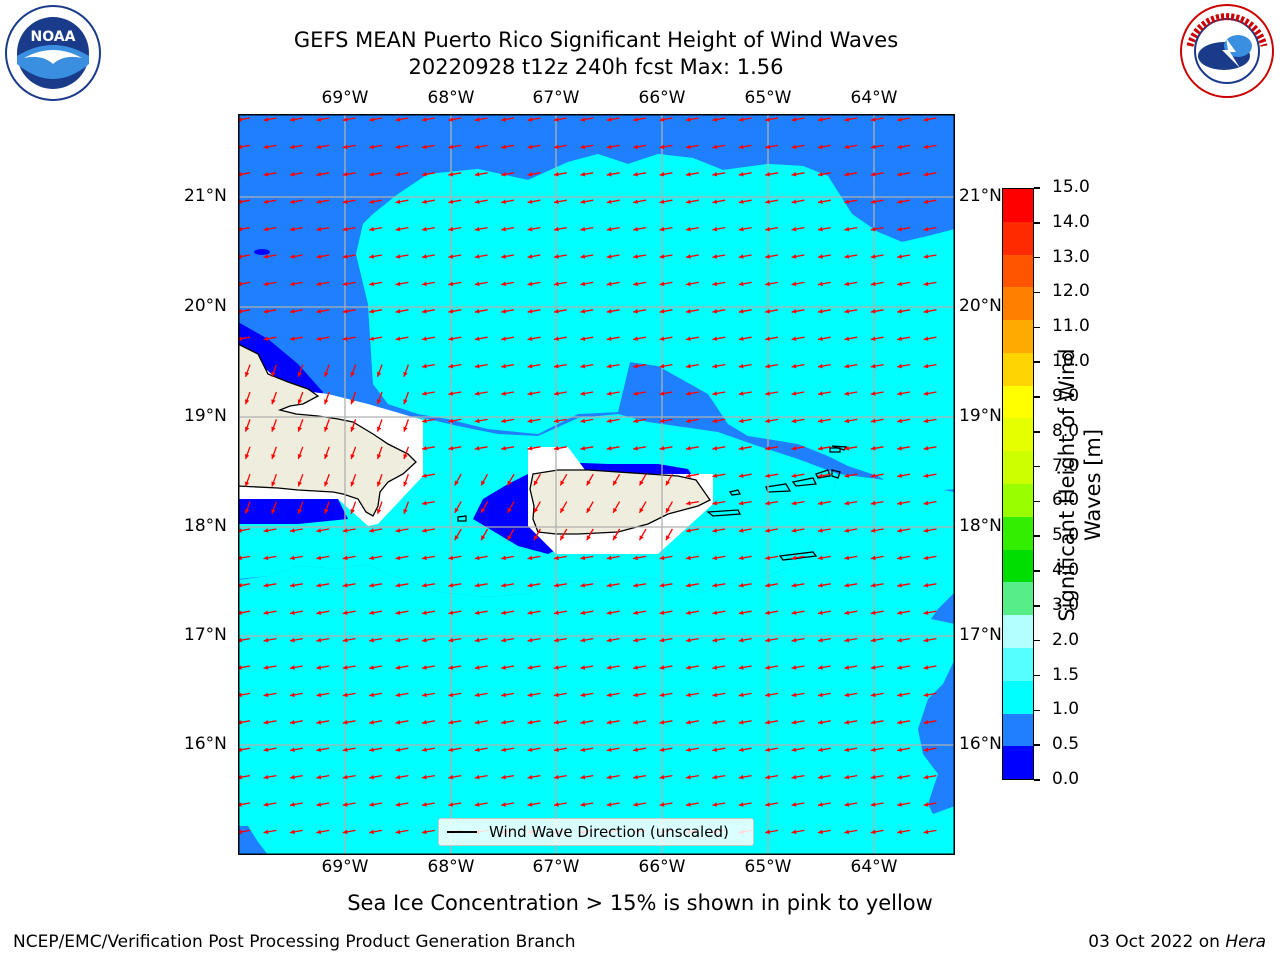  Describe the element at coordinates (1071, 361) in the screenshot. I see `colorbar-tick-label: 10.0` at that location.